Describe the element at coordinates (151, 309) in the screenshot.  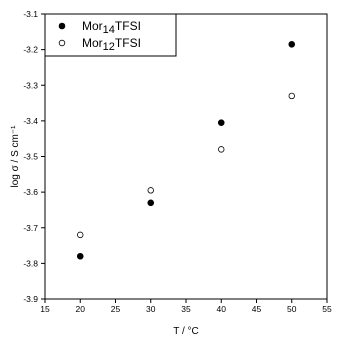
I see `x-tick-label: 30` at that location.